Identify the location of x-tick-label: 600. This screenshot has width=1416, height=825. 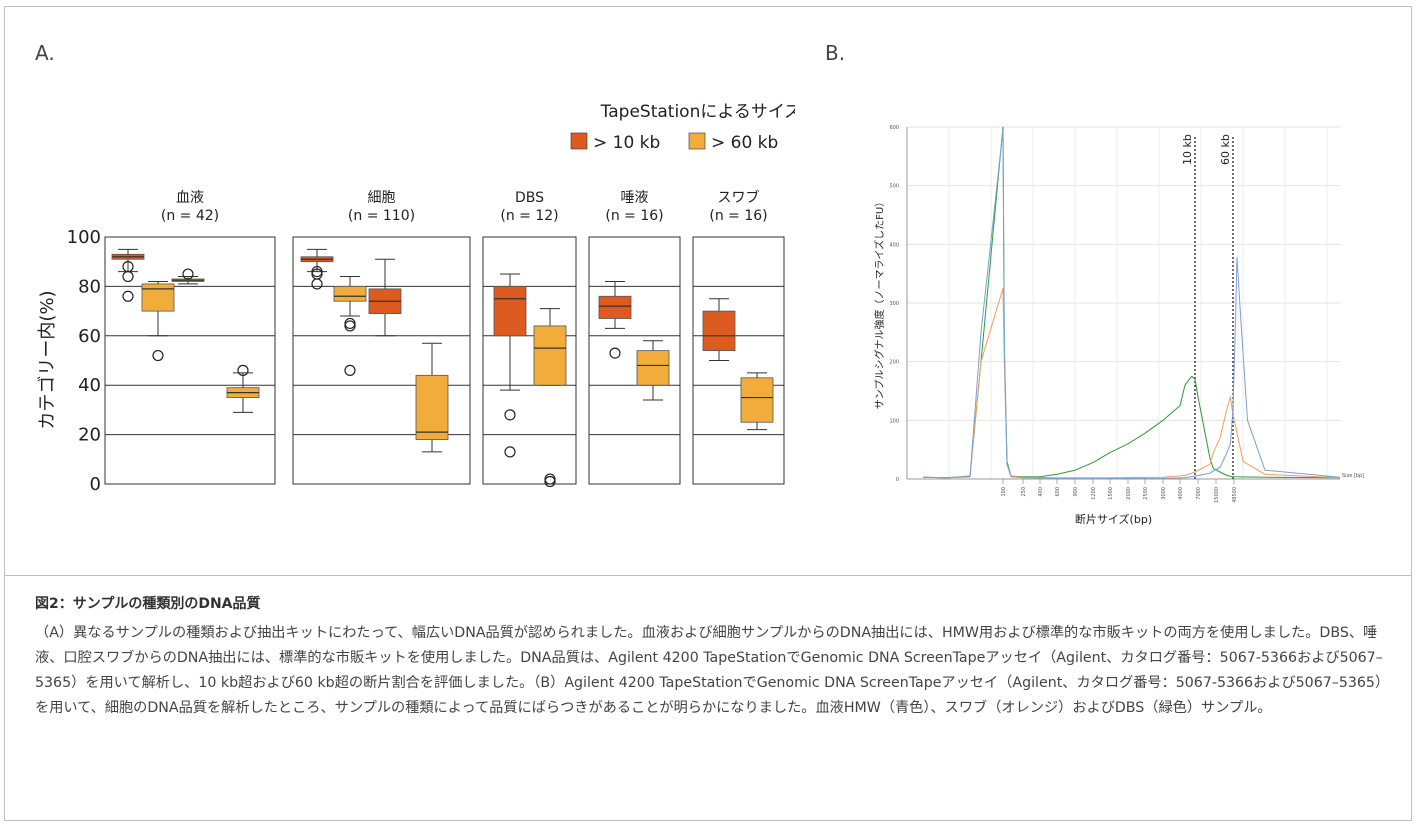
(1058, 492).